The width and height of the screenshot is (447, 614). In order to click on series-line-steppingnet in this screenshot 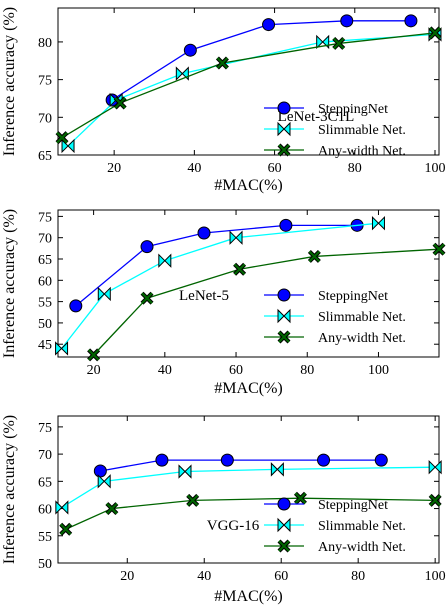, I will do `click(241, 465)`.